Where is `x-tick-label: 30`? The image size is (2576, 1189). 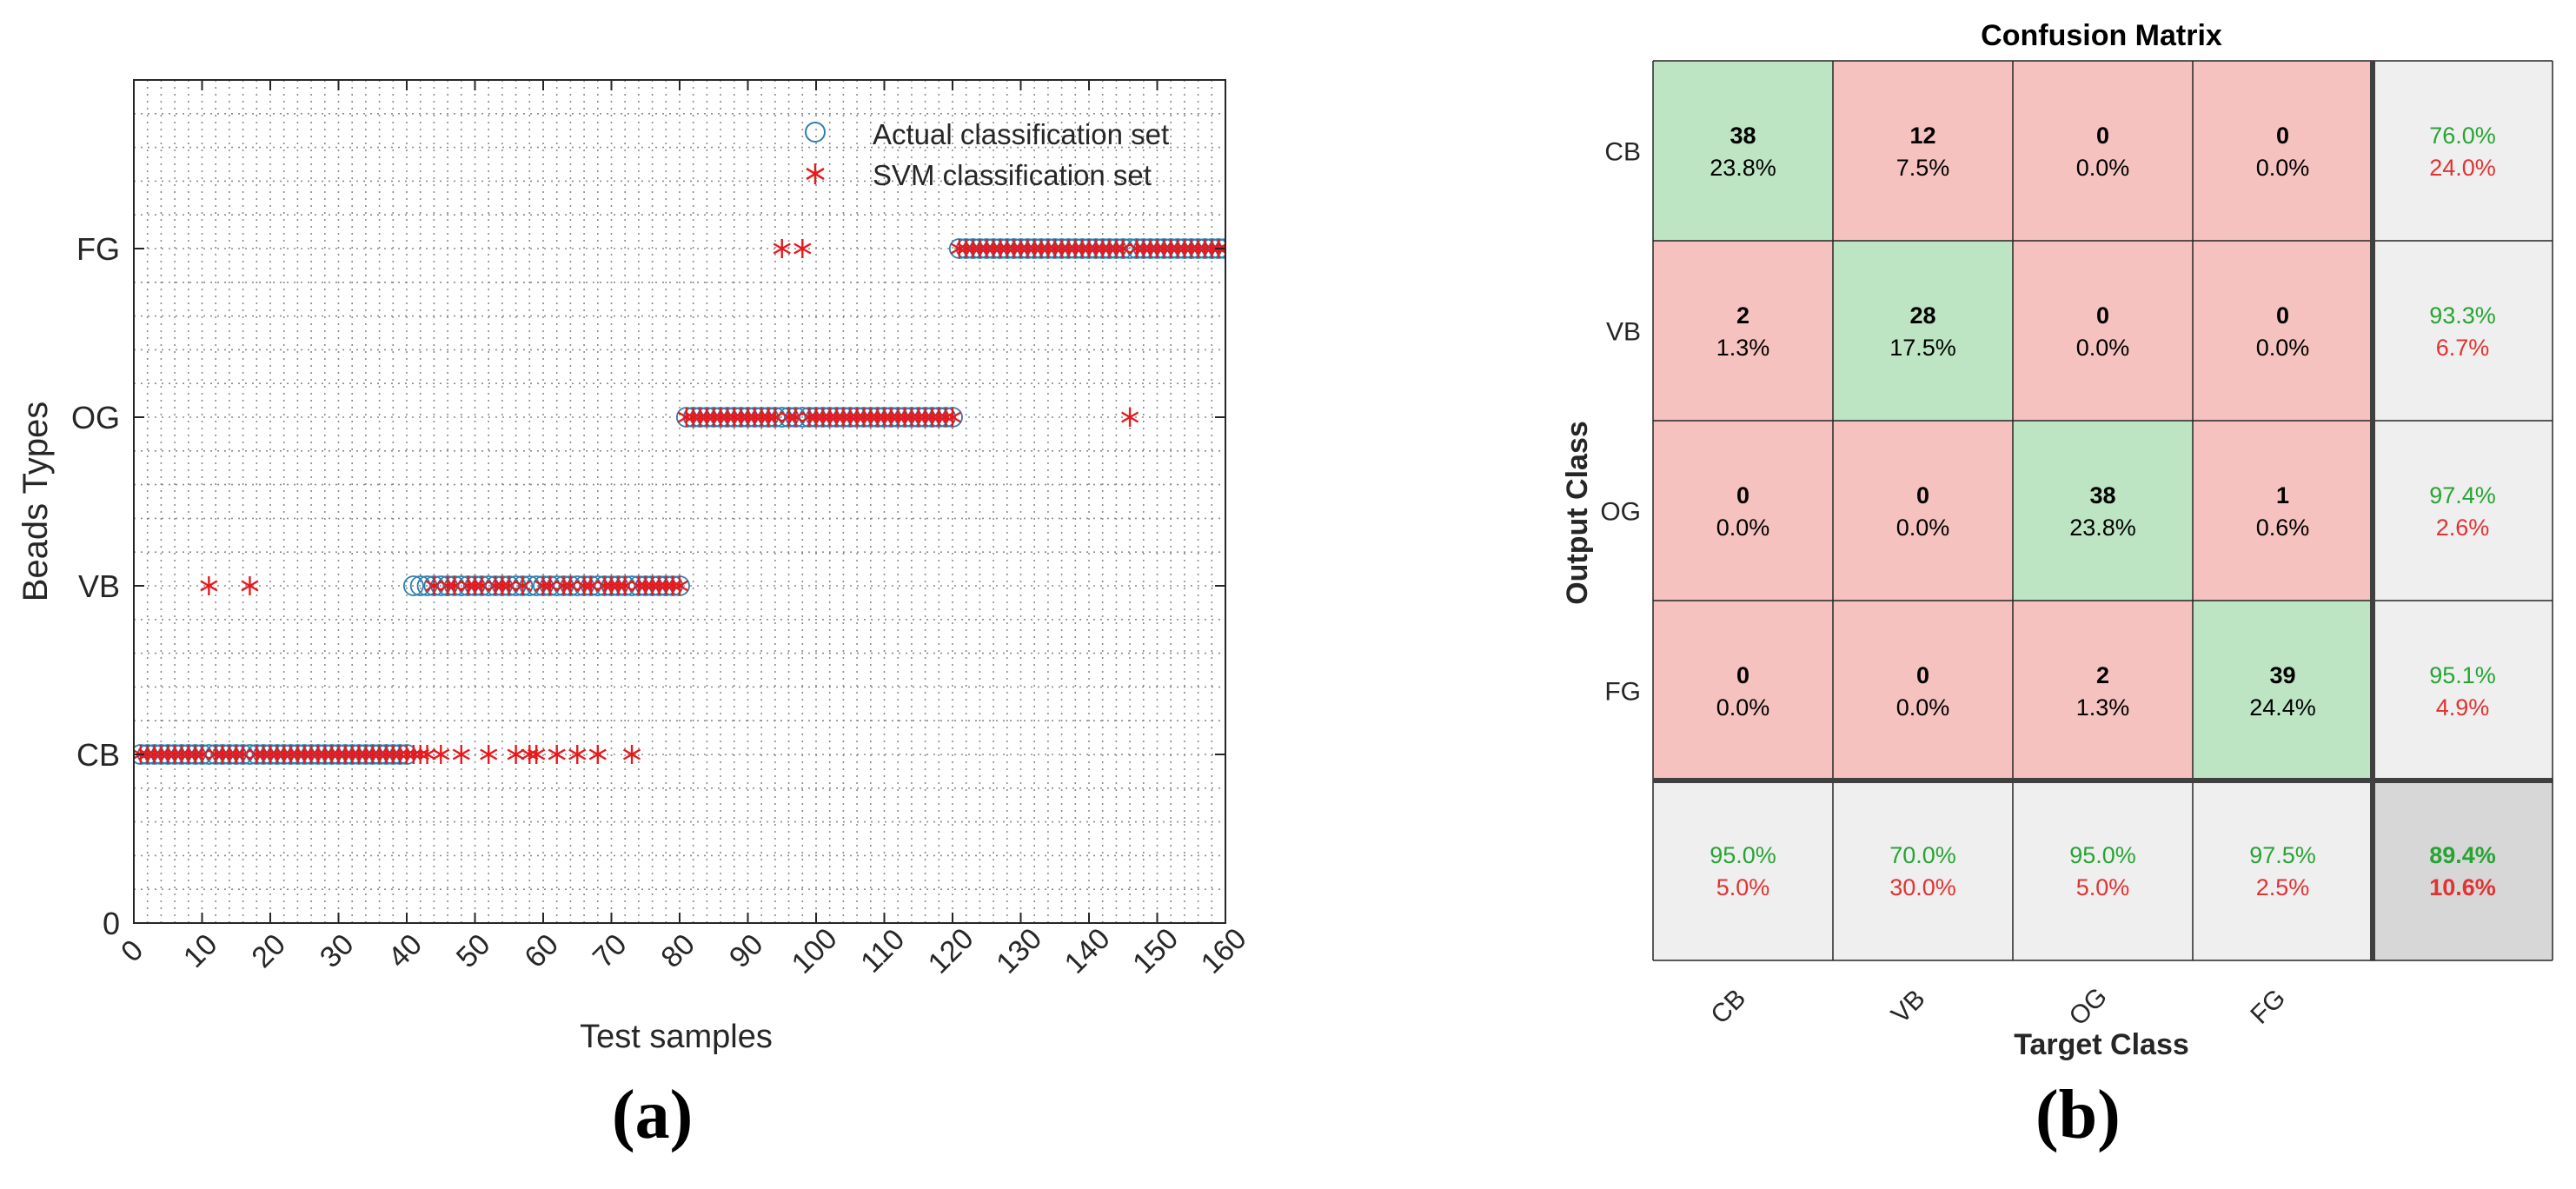
x-tick-label: 30 is located at coordinates (337, 950).